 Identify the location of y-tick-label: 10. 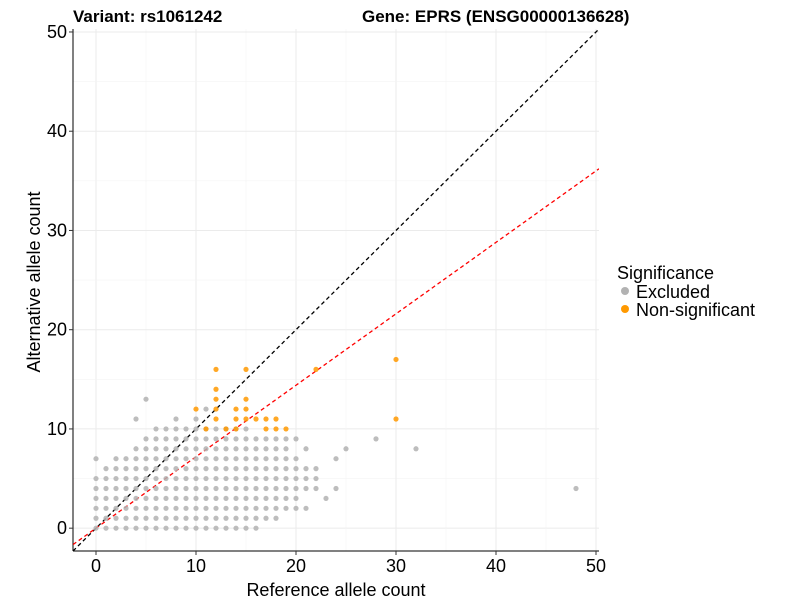
(57, 429).